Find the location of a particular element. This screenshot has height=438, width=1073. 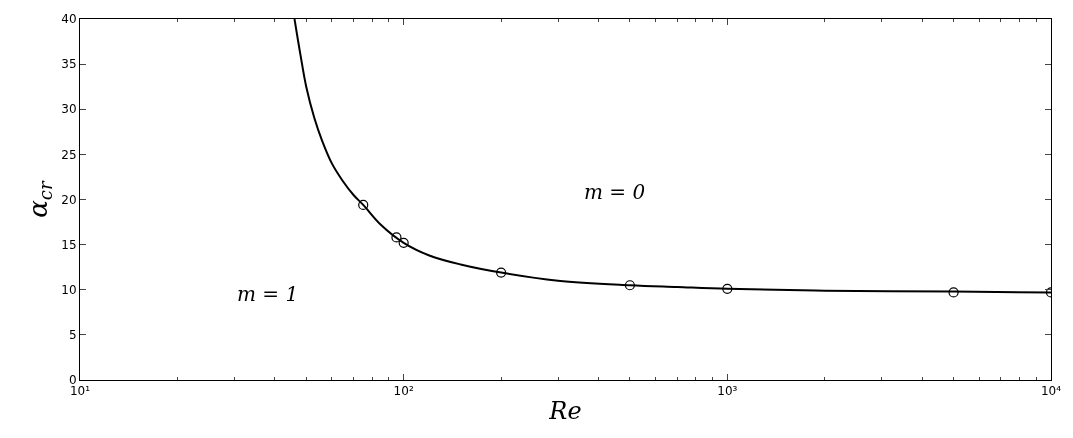

x-tick-label: 10⁴ is located at coordinates (1051, 391).